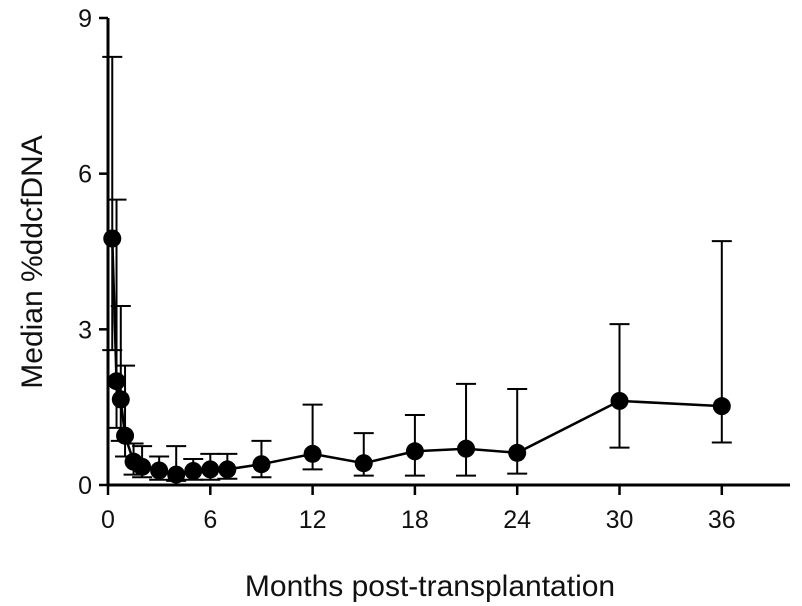  What do you see at coordinates (722, 520) in the screenshot?
I see `x-tick-label: 36` at bounding box center [722, 520].